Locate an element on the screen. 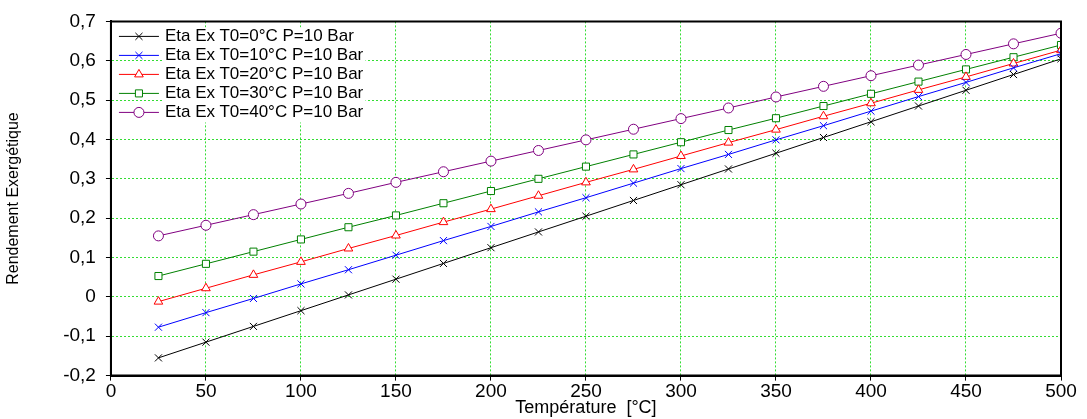 The width and height of the screenshot is (1087, 419). x-tick-label: 50 is located at coordinates (206, 391).